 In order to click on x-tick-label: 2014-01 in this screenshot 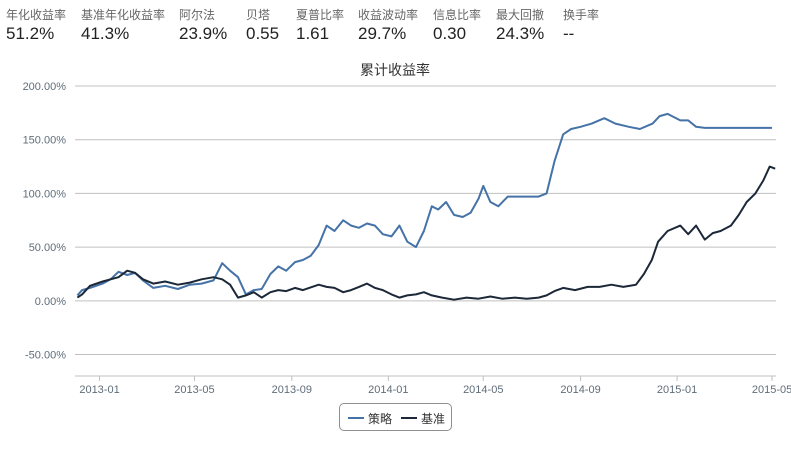, I will do `click(388, 390)`.